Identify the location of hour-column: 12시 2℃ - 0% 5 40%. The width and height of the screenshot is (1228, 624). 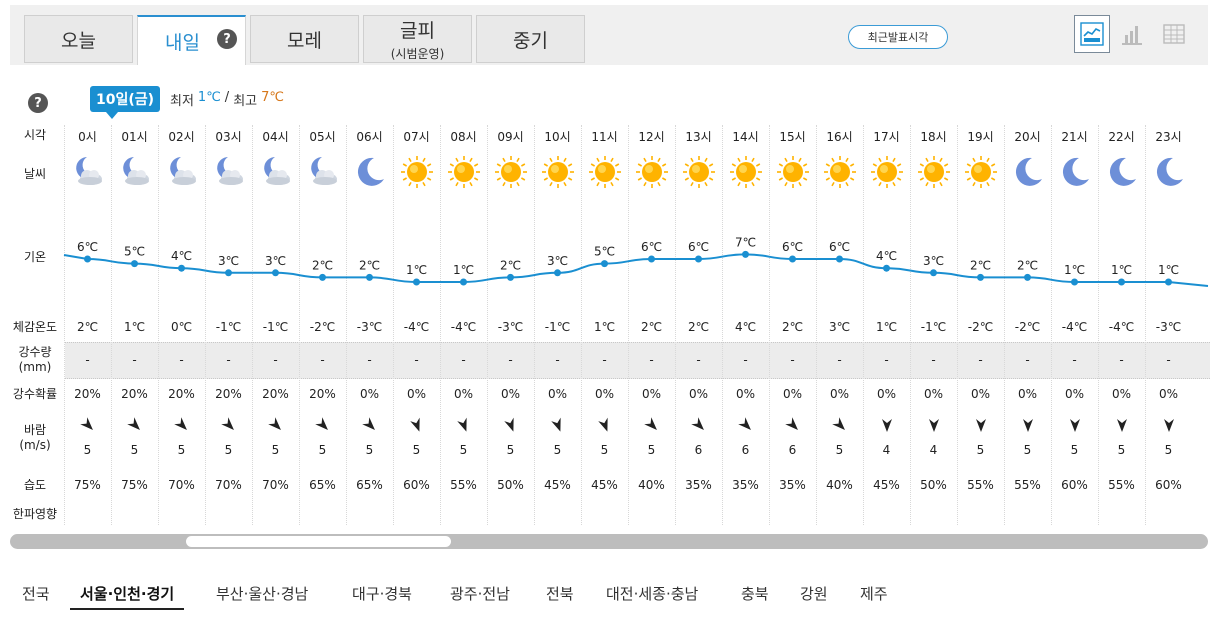
(651, 325).